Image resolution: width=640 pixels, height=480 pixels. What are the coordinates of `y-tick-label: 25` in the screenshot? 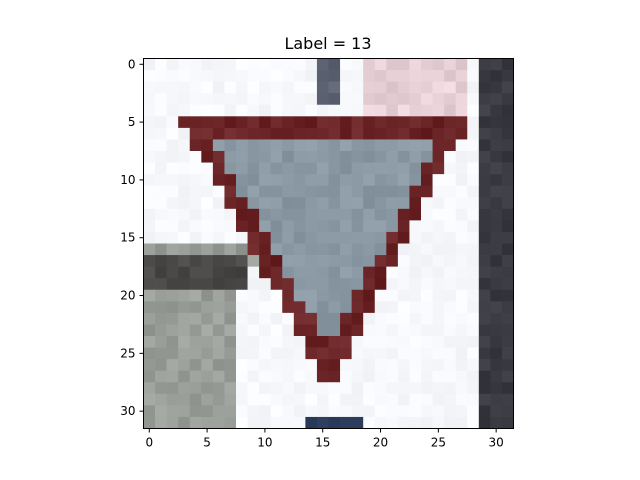 It's located at (127, 353).